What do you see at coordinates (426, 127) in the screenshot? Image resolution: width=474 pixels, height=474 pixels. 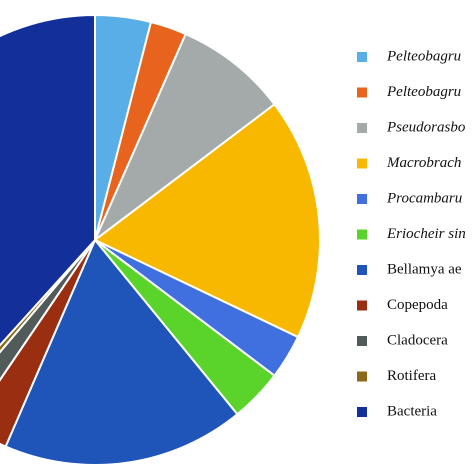 I see `legend-label: Pseudorasbo` at bounding box center [426, 127].